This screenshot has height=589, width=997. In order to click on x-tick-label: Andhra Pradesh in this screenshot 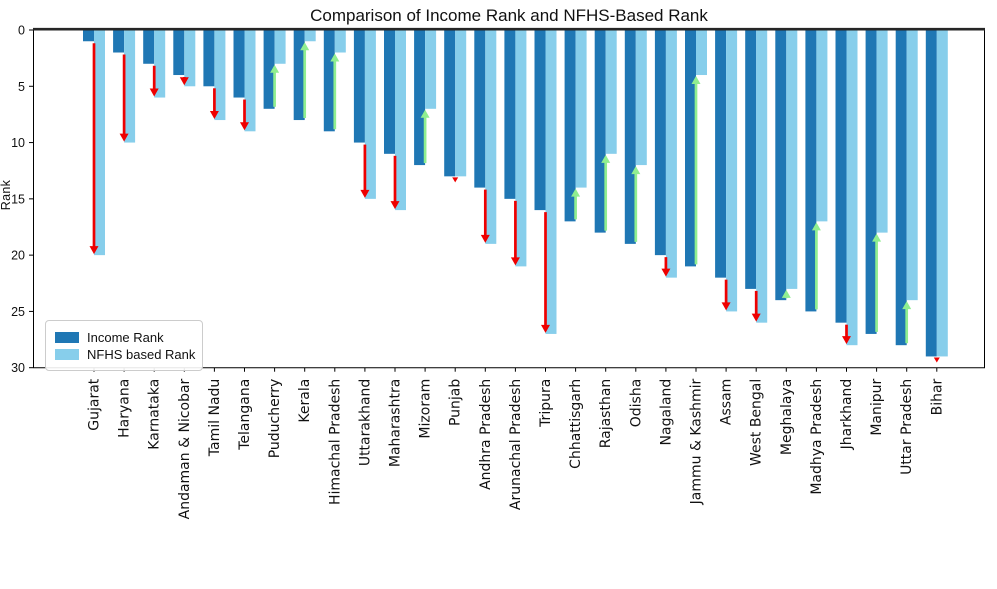, I will do `click(486, 434)`.